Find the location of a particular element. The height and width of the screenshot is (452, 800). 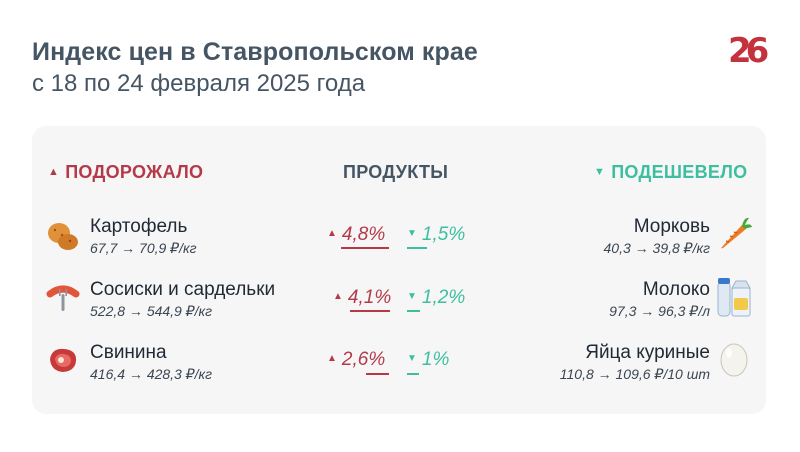

product-prices-pork: 416,4 → 428,3 ₽/кг is located at coordinates (151, 374).